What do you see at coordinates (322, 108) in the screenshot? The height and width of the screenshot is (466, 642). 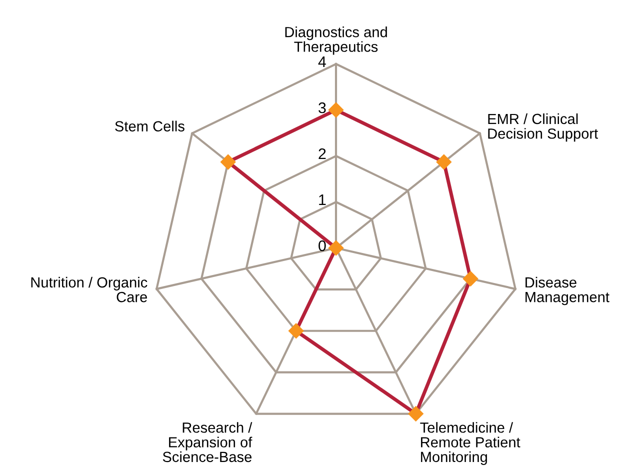 I see `y-tick-label: 3` at bounding box center [322, 108].